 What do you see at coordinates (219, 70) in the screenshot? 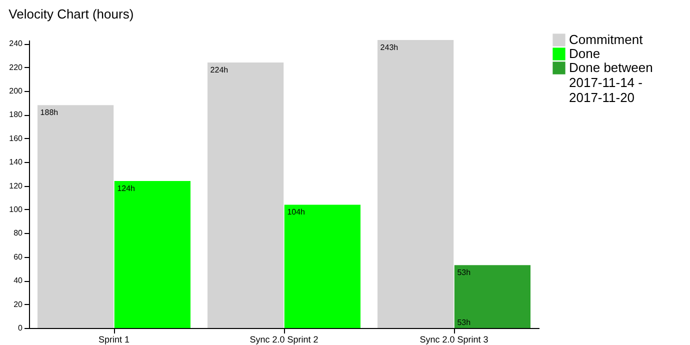
I see `data-label: 224h` at bounding box center [219, 70].